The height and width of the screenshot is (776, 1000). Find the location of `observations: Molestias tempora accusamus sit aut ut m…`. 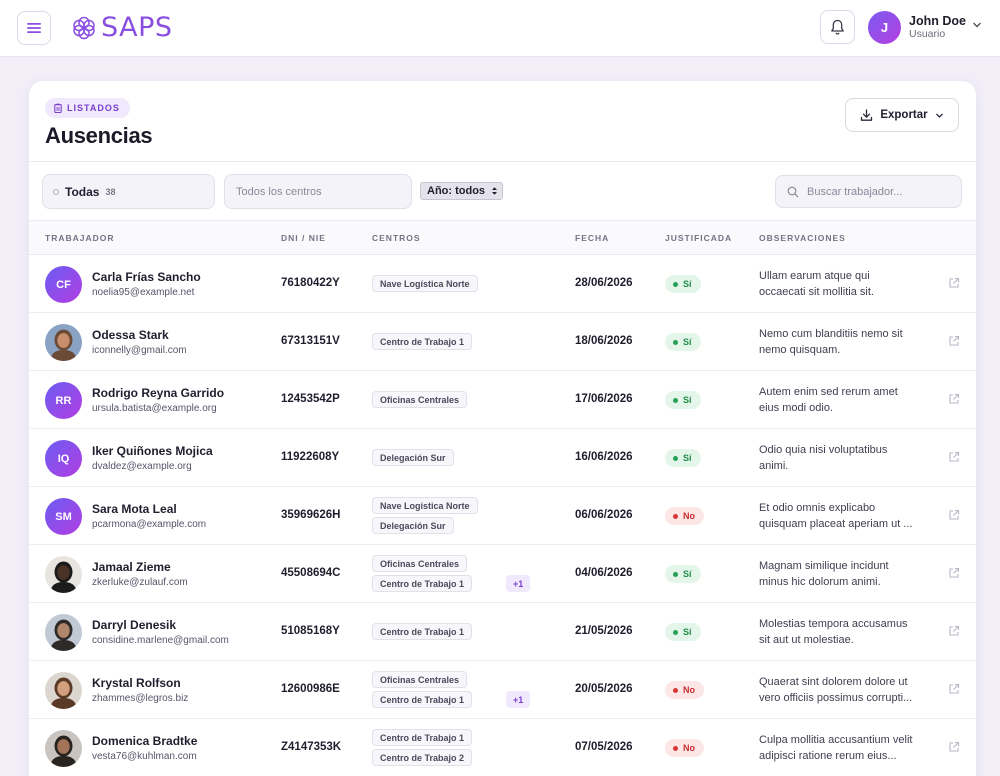

observations: Molestias tempora accusamus sit aut ut m… is located at coordinates (845, 632).